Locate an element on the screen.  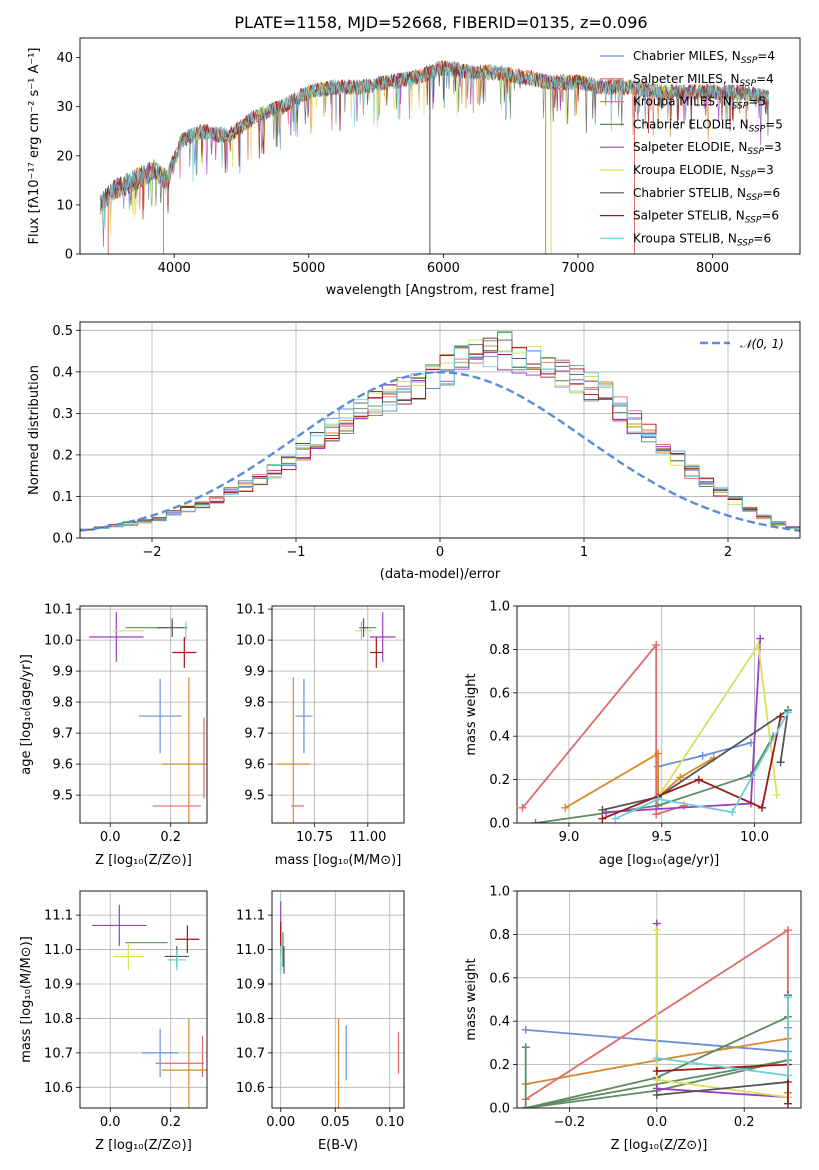
y-tick-label: 1.0 is located at coordinates (499, 607).